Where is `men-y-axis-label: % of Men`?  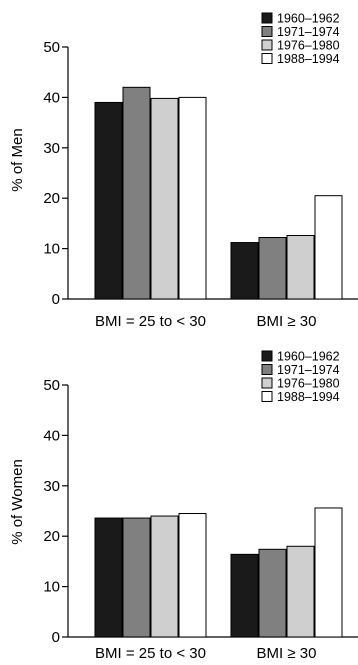 men-y-axis-label: % of Men is located at coordinates (17, 159).